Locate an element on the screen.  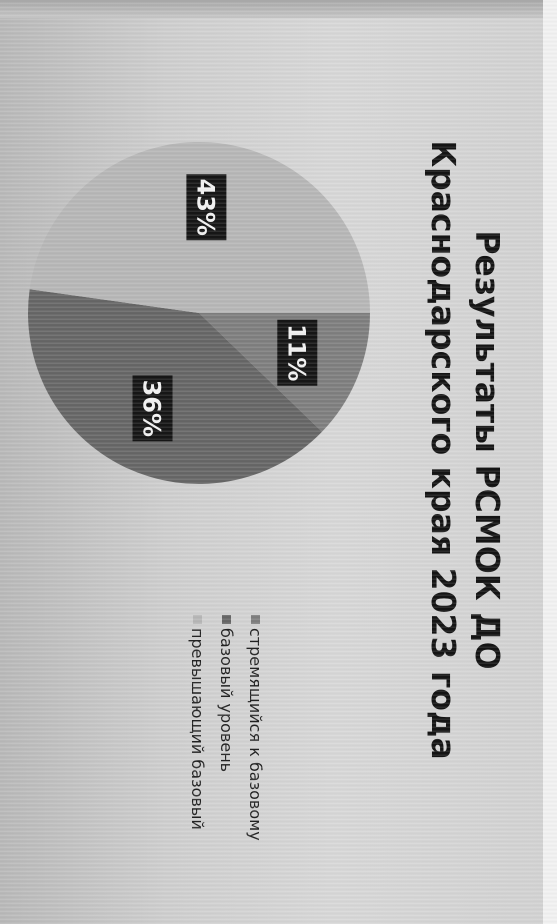
legend-item-basic: базовый уровень is located at coordinates (226, 755).